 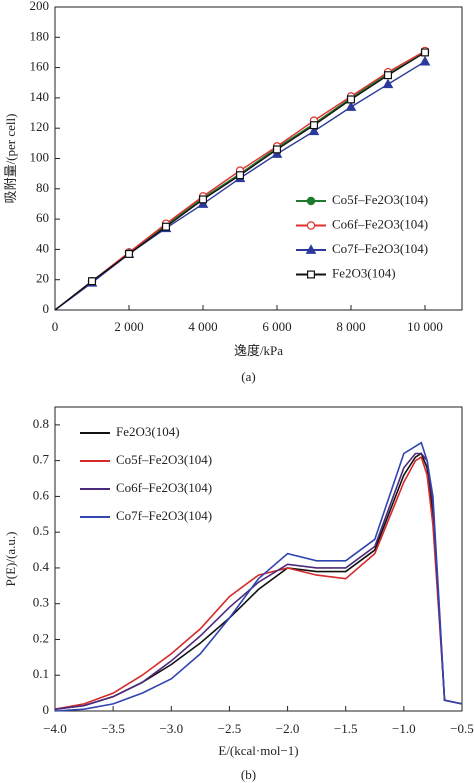 I want to click on x-tick-label: 6 000, so click(x=276, y=326).